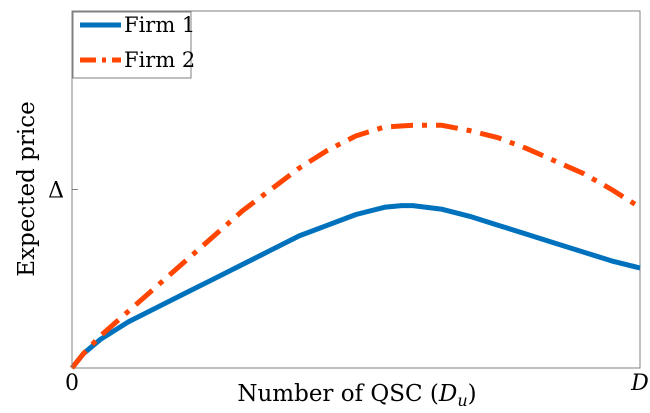 The image size is (650, 413). Describe the element at coordinates (462, 400) in the screenshot. I see `x-axis-label-subscript: u` at that location.